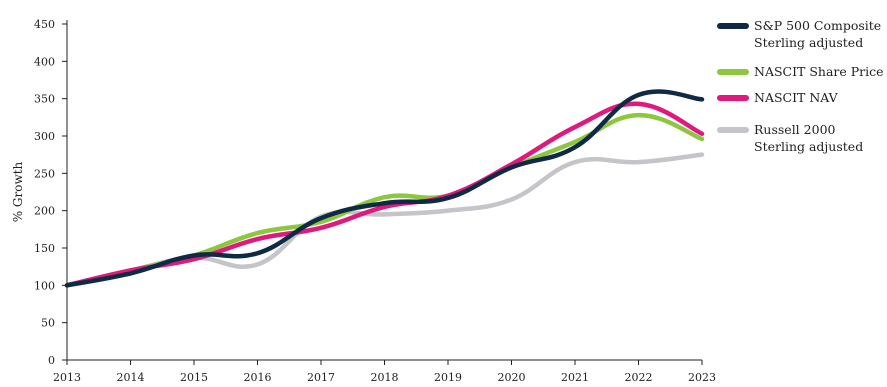  What do you see at coordinates (796, 97) in the screenshot?
I see `legend-label-nascit-nav: NASCIT NAV` at bounding box center [796, 97].